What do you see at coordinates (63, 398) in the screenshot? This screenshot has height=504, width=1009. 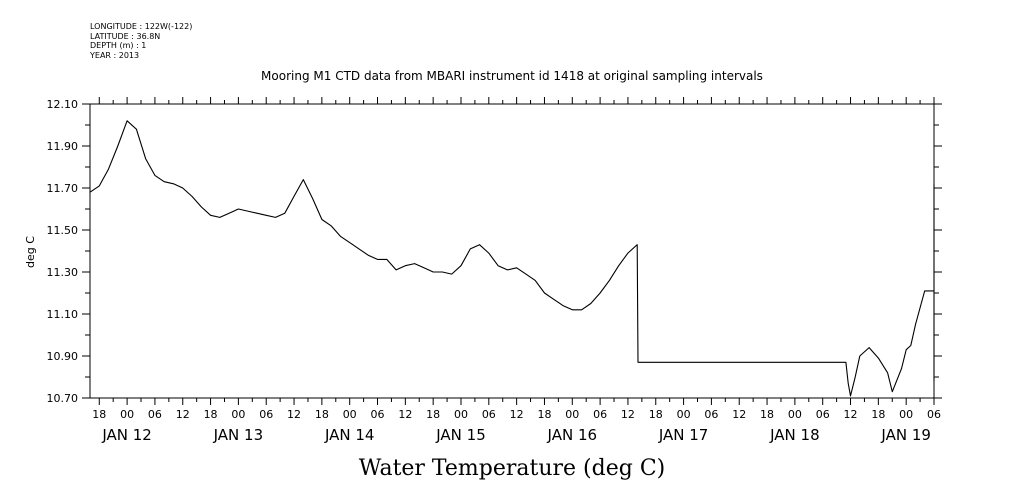 I see `y-tick-label: 10.70` at bounding box center [63, 398].